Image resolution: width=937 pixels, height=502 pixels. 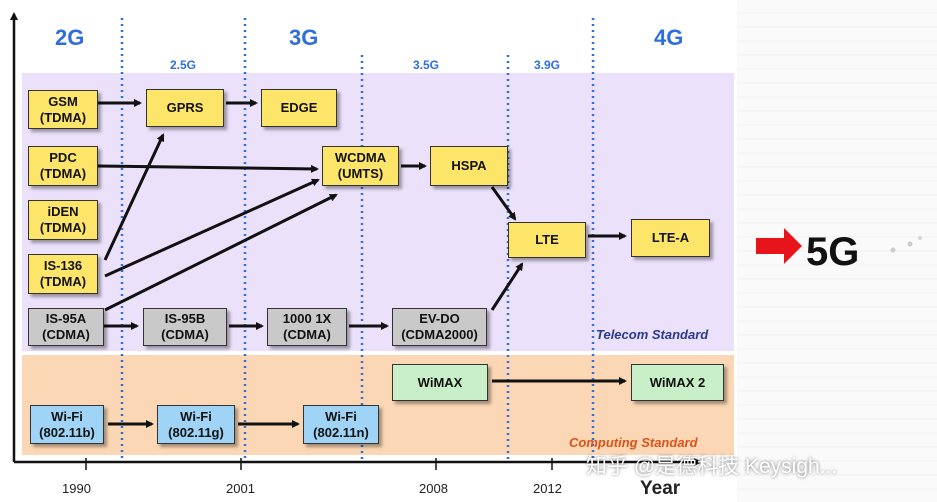 What do you see at coordinates (63, 166) in the screenshot?
I see `box-pdc: PDC (TDMA)` at bounding box center [63, 166].